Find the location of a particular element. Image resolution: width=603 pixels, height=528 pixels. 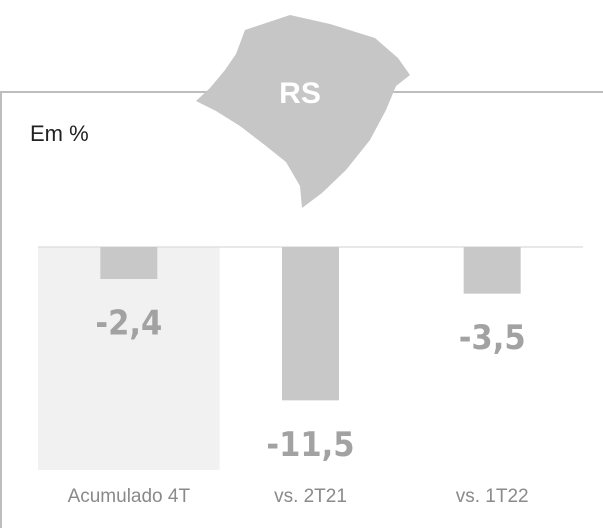

subtitle: Em % is located at coordinates (59, 133).